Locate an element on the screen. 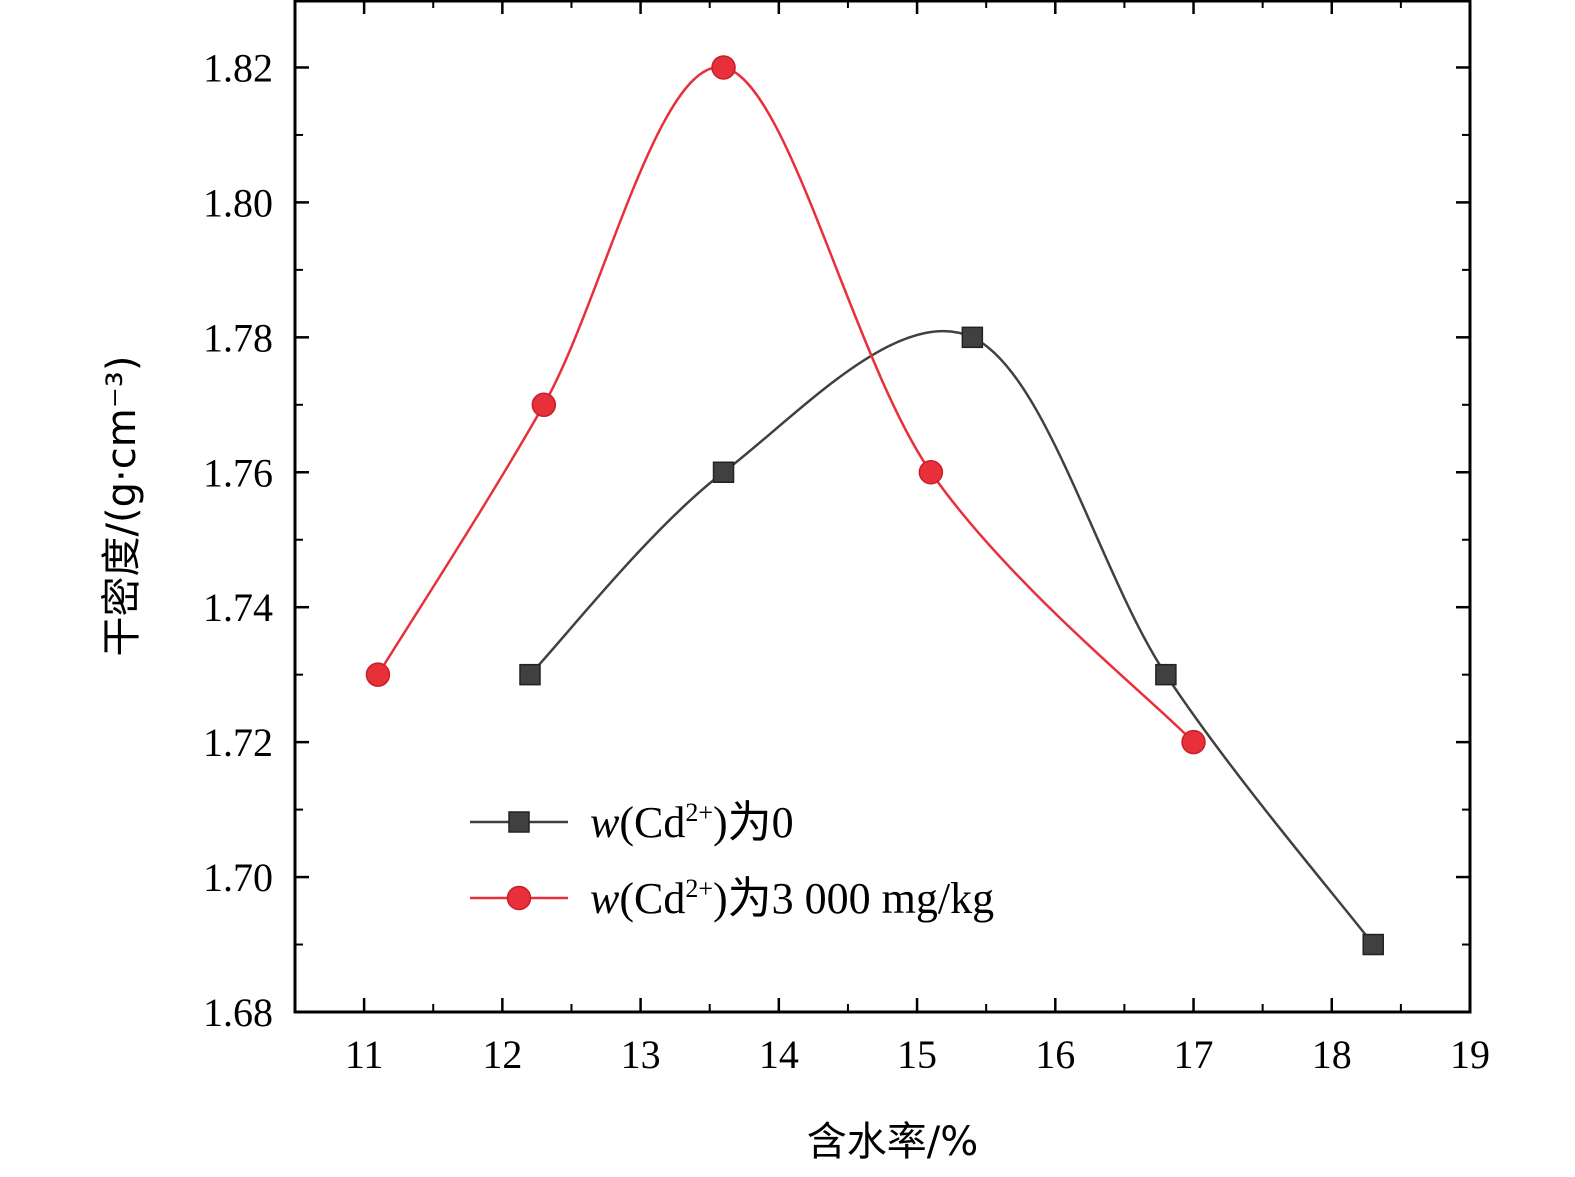  legend-label: w(Cd2+)为3 000 mg/kg is located at coordinates (792, 898).